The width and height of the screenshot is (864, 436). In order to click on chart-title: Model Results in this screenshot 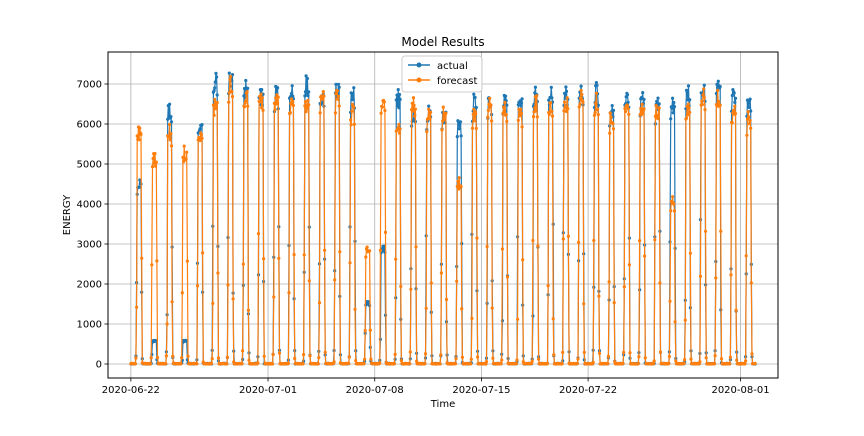, I will do `click(442, 42)`.